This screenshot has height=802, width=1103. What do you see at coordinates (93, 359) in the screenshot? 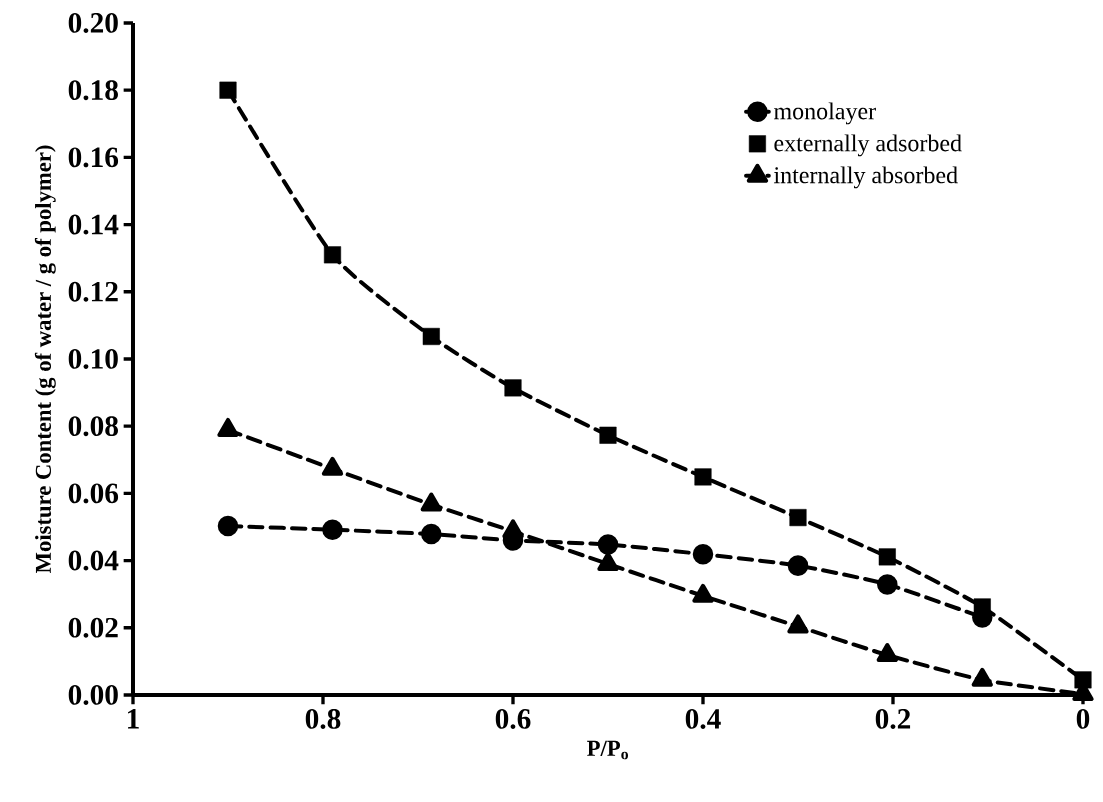
I see `y-tick-label: 0.10` at bounding box center [93, 359].